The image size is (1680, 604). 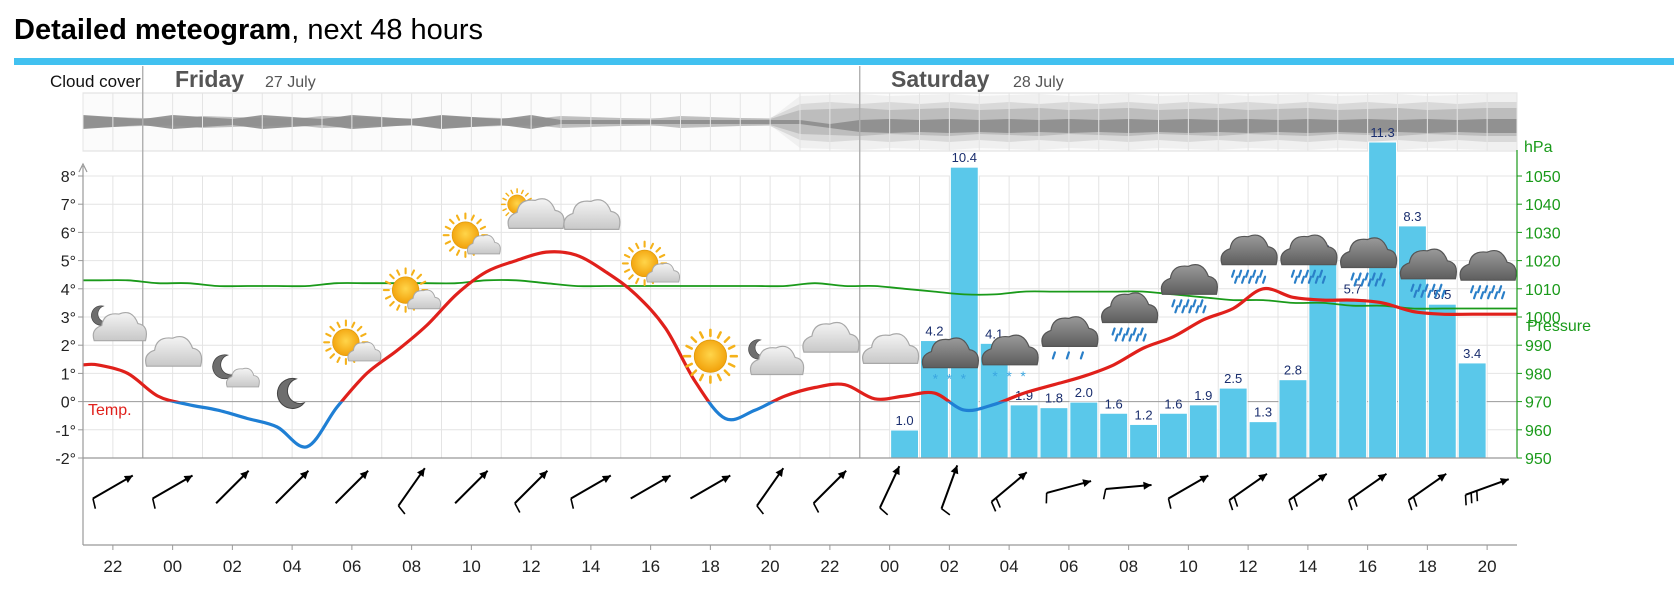 I want to click on title-divider, so click(x=844, y=61).